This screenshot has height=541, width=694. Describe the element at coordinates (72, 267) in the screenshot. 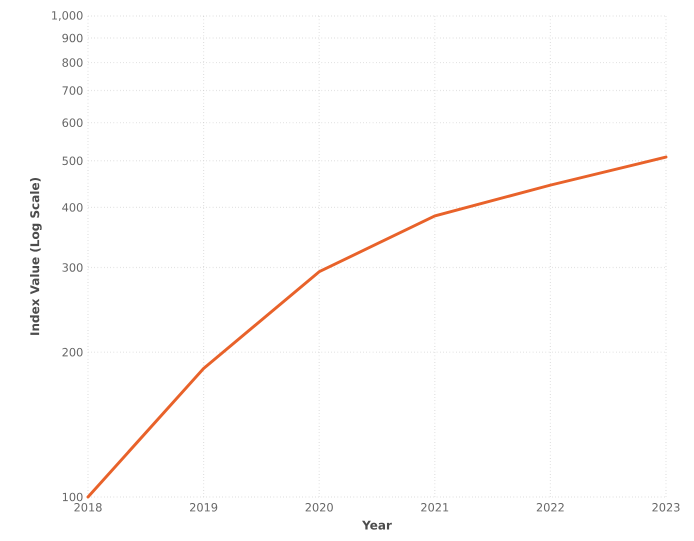

I see `y-tick-label: 300` at that location.